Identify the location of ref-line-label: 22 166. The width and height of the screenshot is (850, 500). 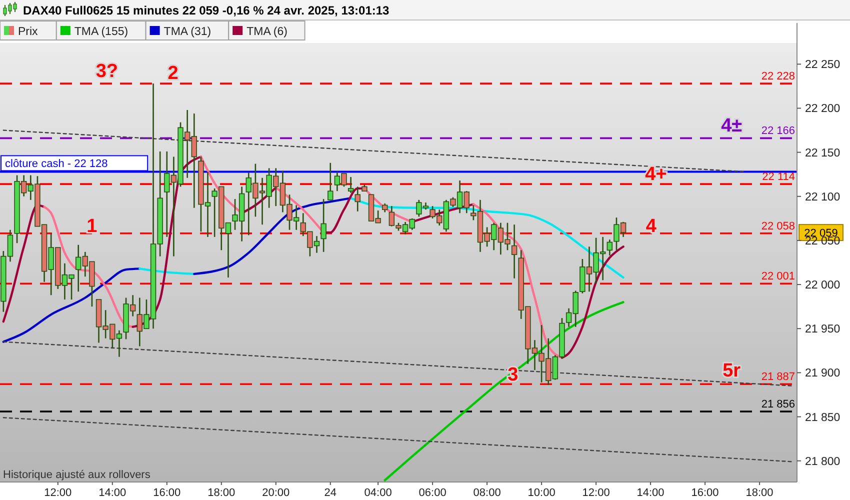
(778, 131).